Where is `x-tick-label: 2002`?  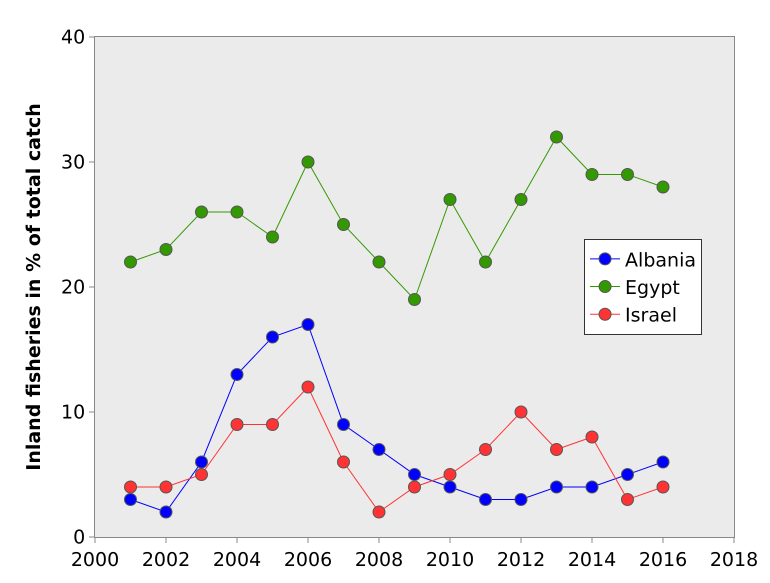 x-tick-label: 2002 is located at coordinates (166, 559).